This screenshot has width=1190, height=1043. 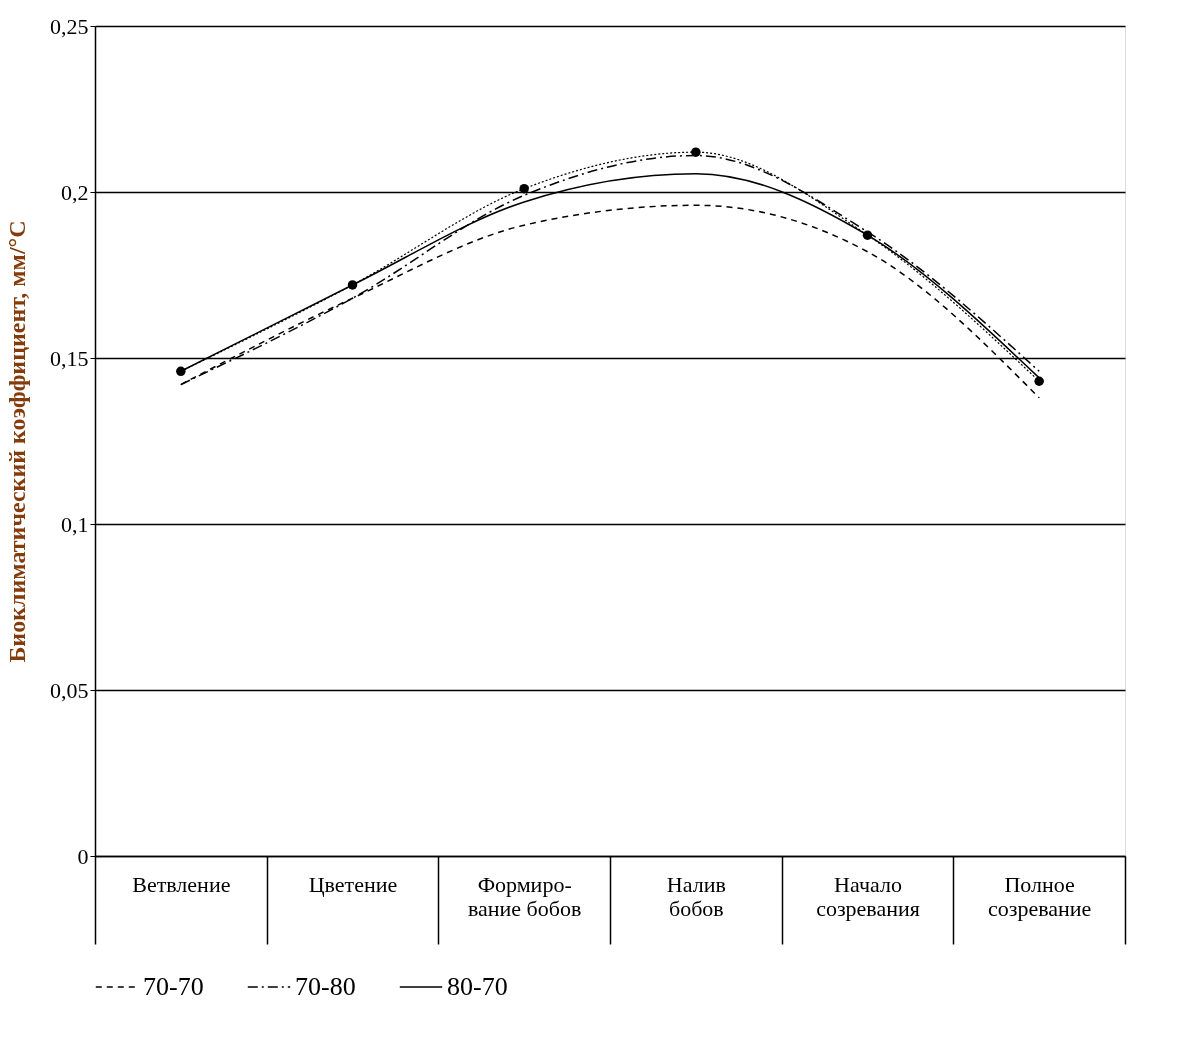 I want to click on x-tick-label: Формиро- вание бобов, so click(x=524, y=896).